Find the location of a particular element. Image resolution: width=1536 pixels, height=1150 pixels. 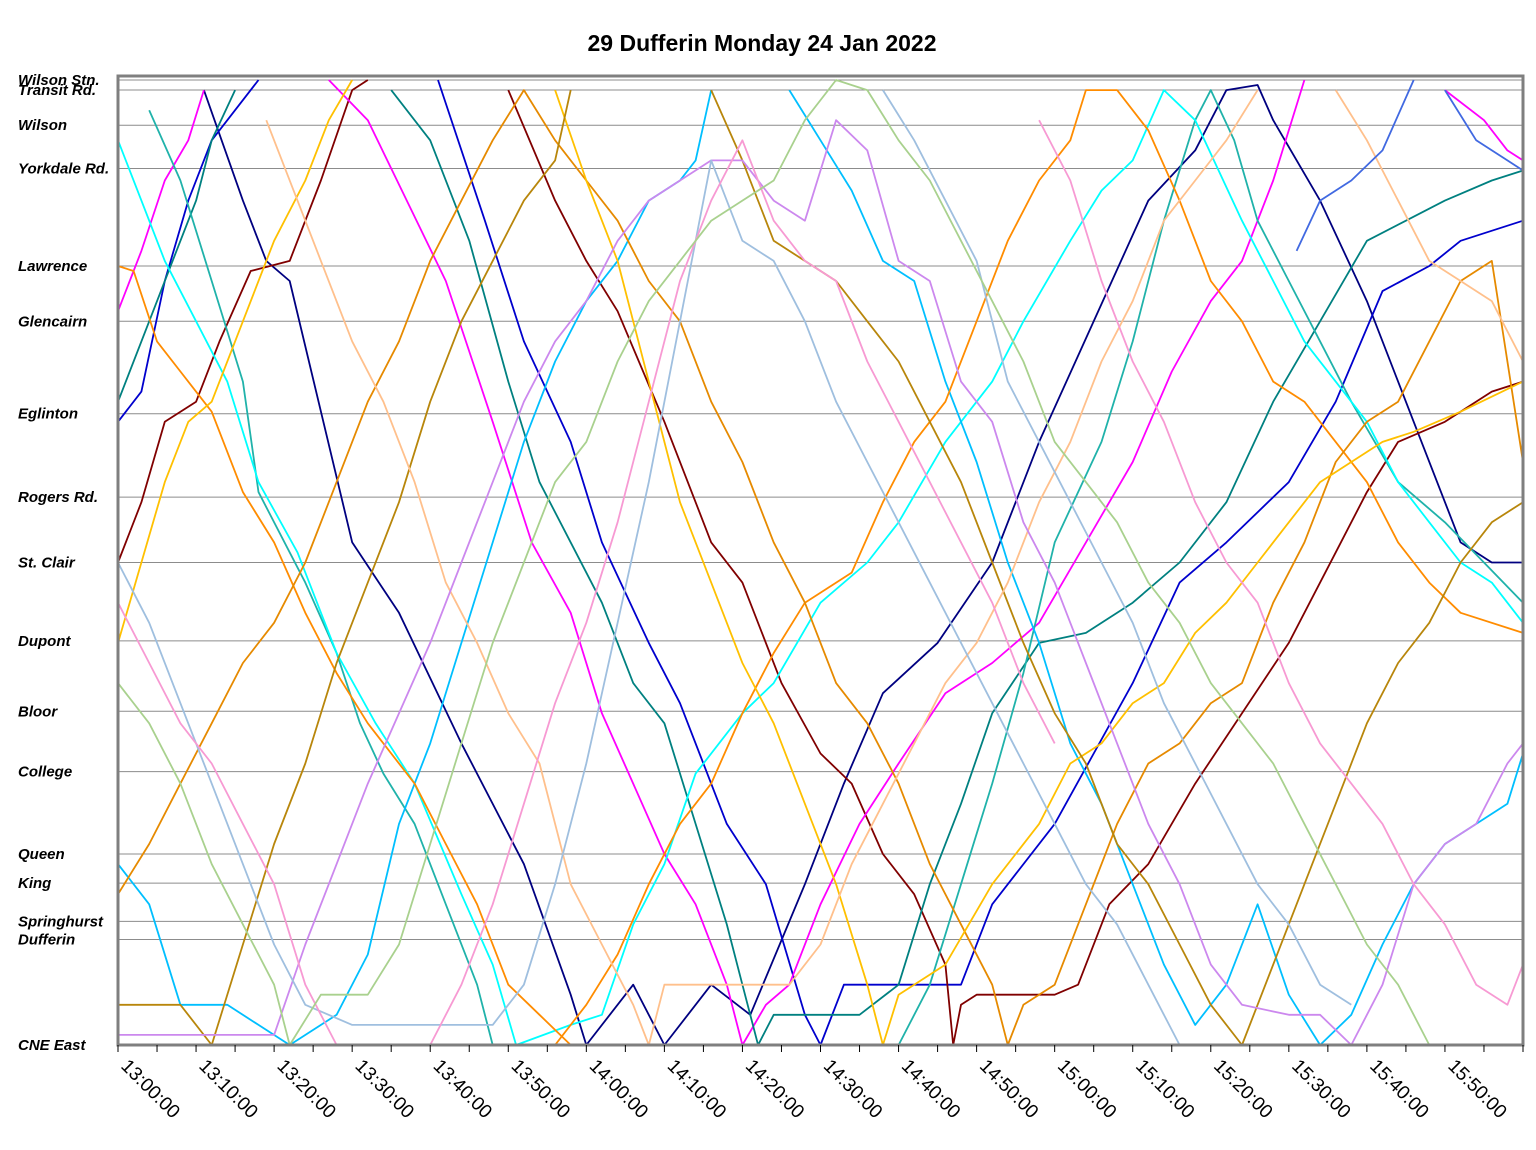

x-tick-label: 13:50:00 is located at coordinates (540, 1089).